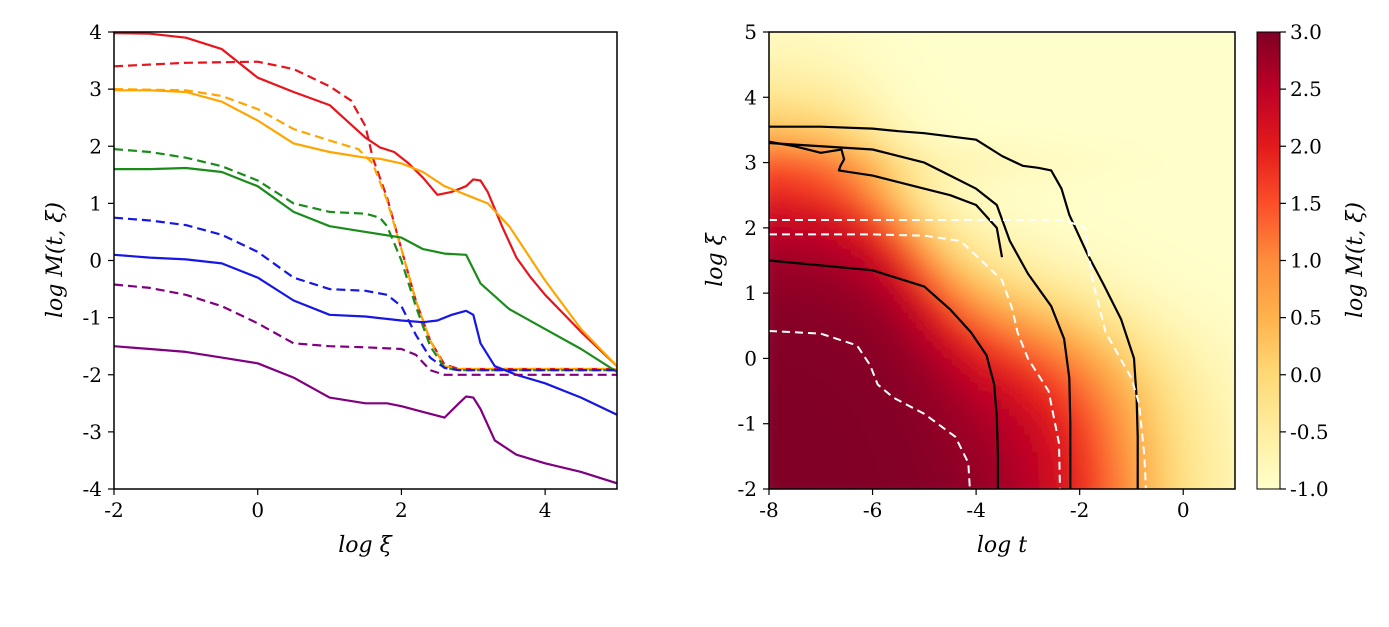 This screenshot has width=1389, height=627. I want to click on y-tick-label: 0, so click(750, 358).